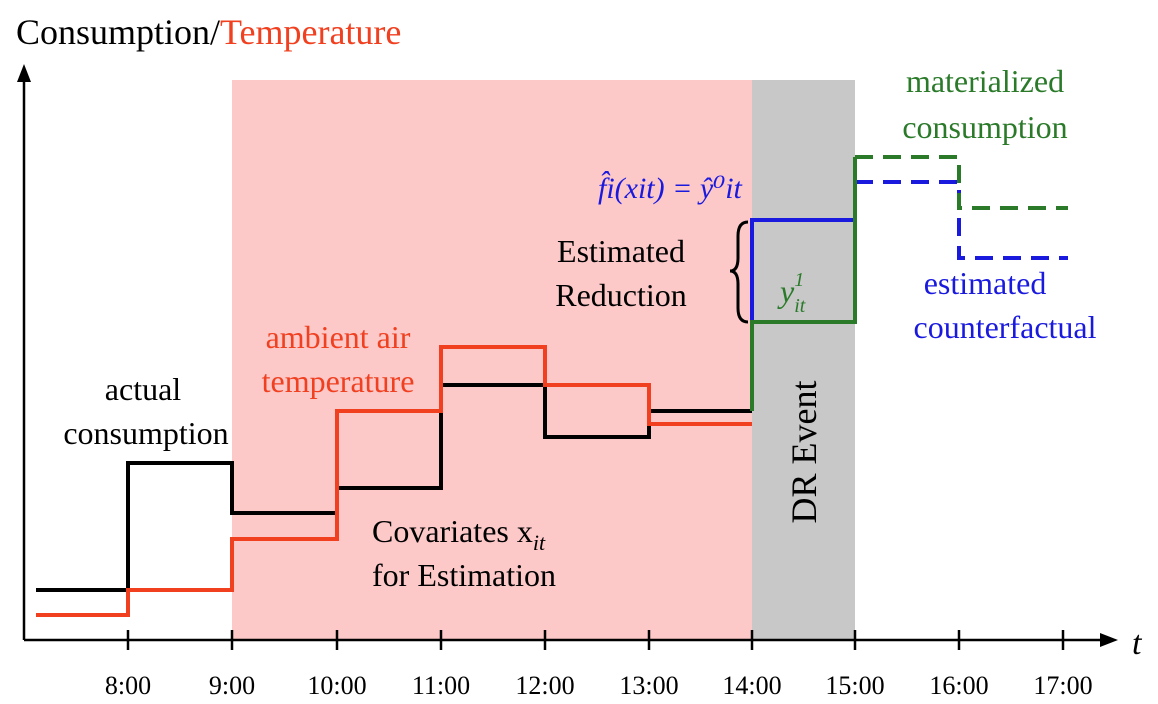 The height and width of the screenshot is (704, 1158). Describe the element at coordinates (648, 685) in the screenshot. I see `tick-label-13: 13:00` at that location.